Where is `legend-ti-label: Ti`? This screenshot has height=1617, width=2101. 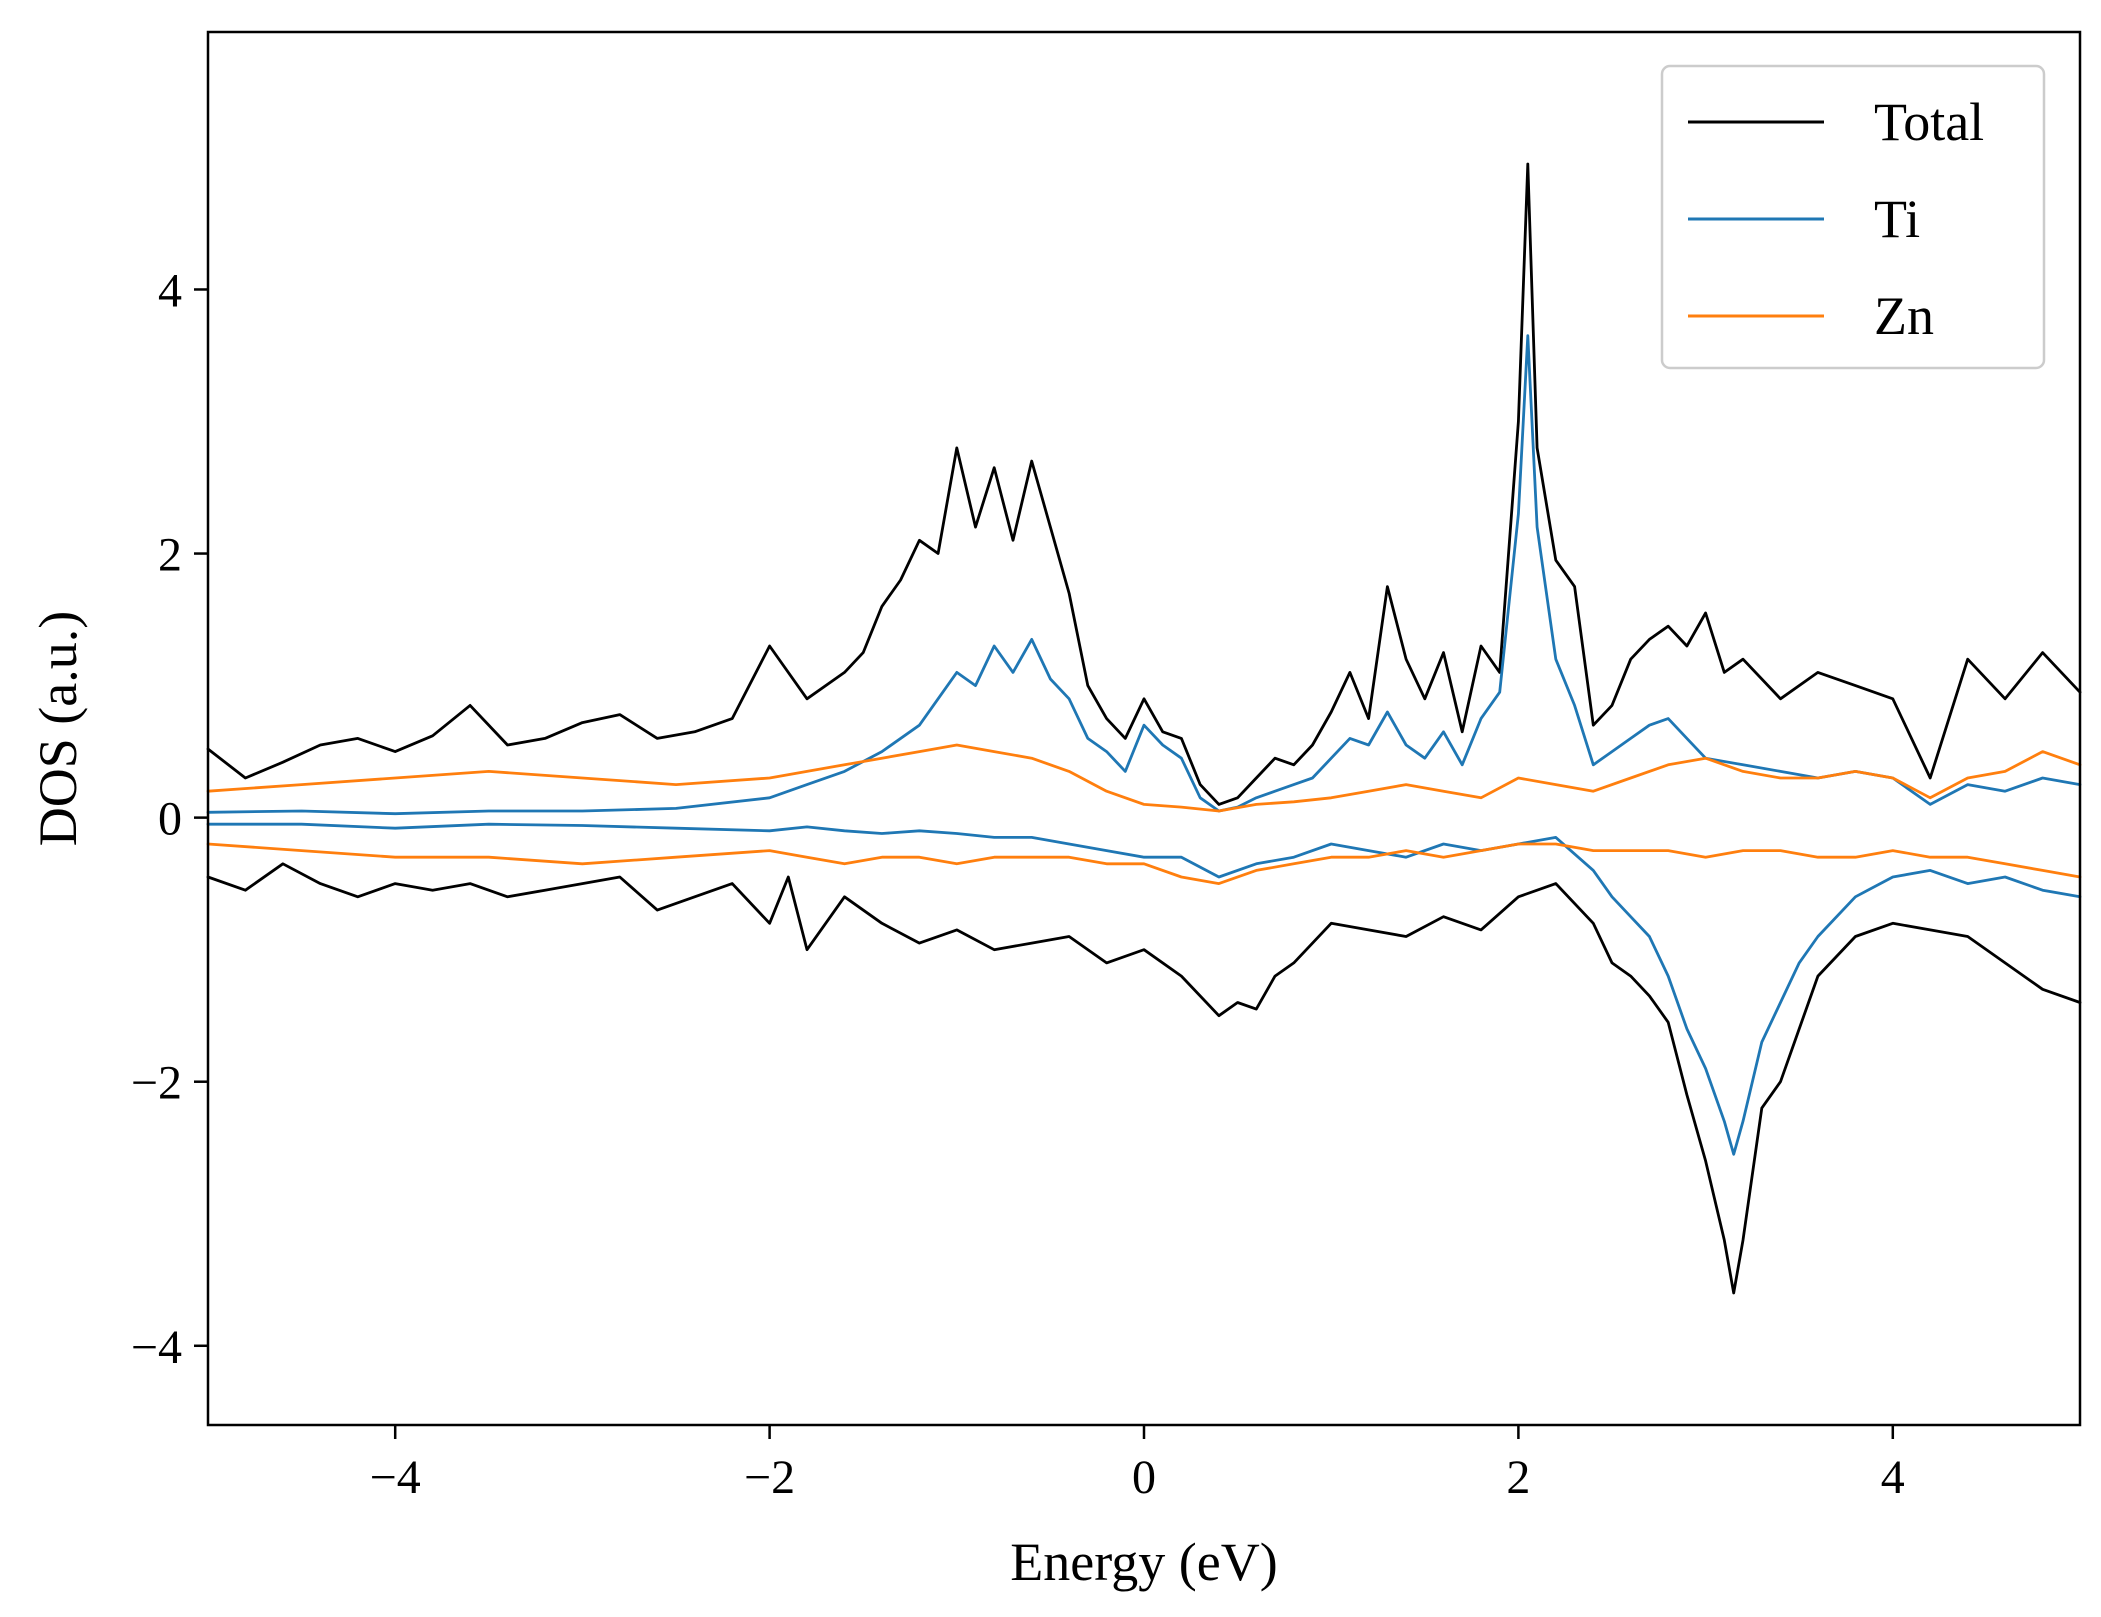 legend-ti-label: Ti is located at coordinates (1897, 219).